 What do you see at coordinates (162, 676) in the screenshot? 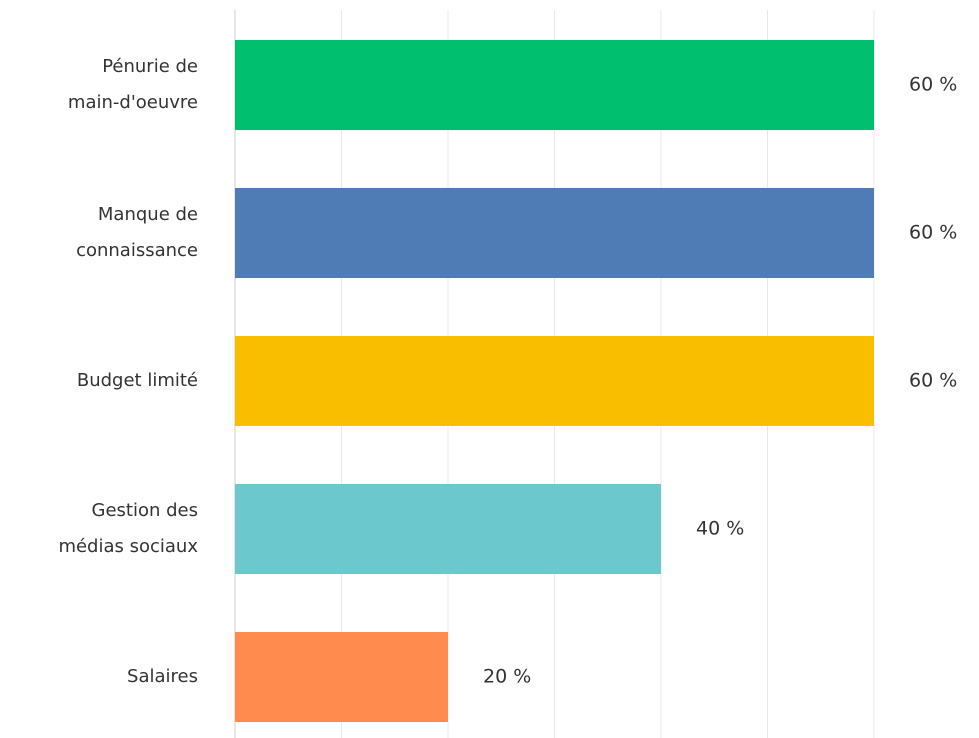
I see `category-label: Salaires` at bounding box center [162, 676].